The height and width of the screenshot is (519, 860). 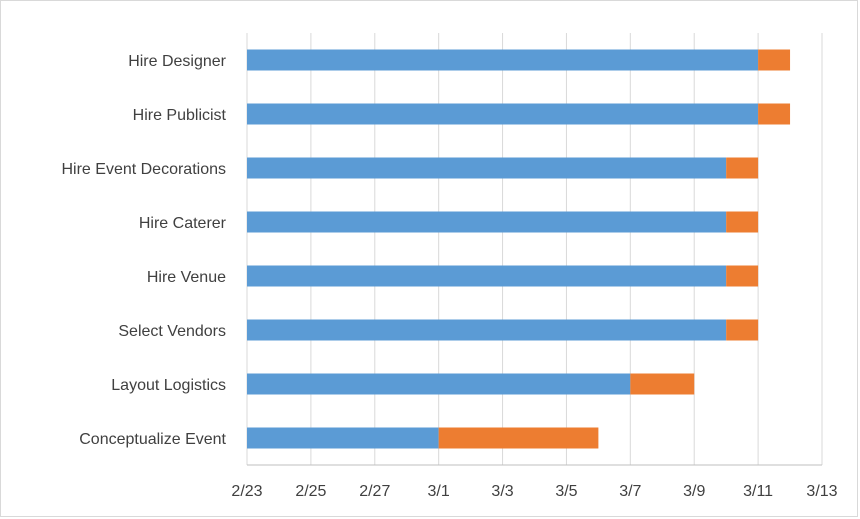 I want to click on x-tick-label: 3/5, so click(x=566, y=491).